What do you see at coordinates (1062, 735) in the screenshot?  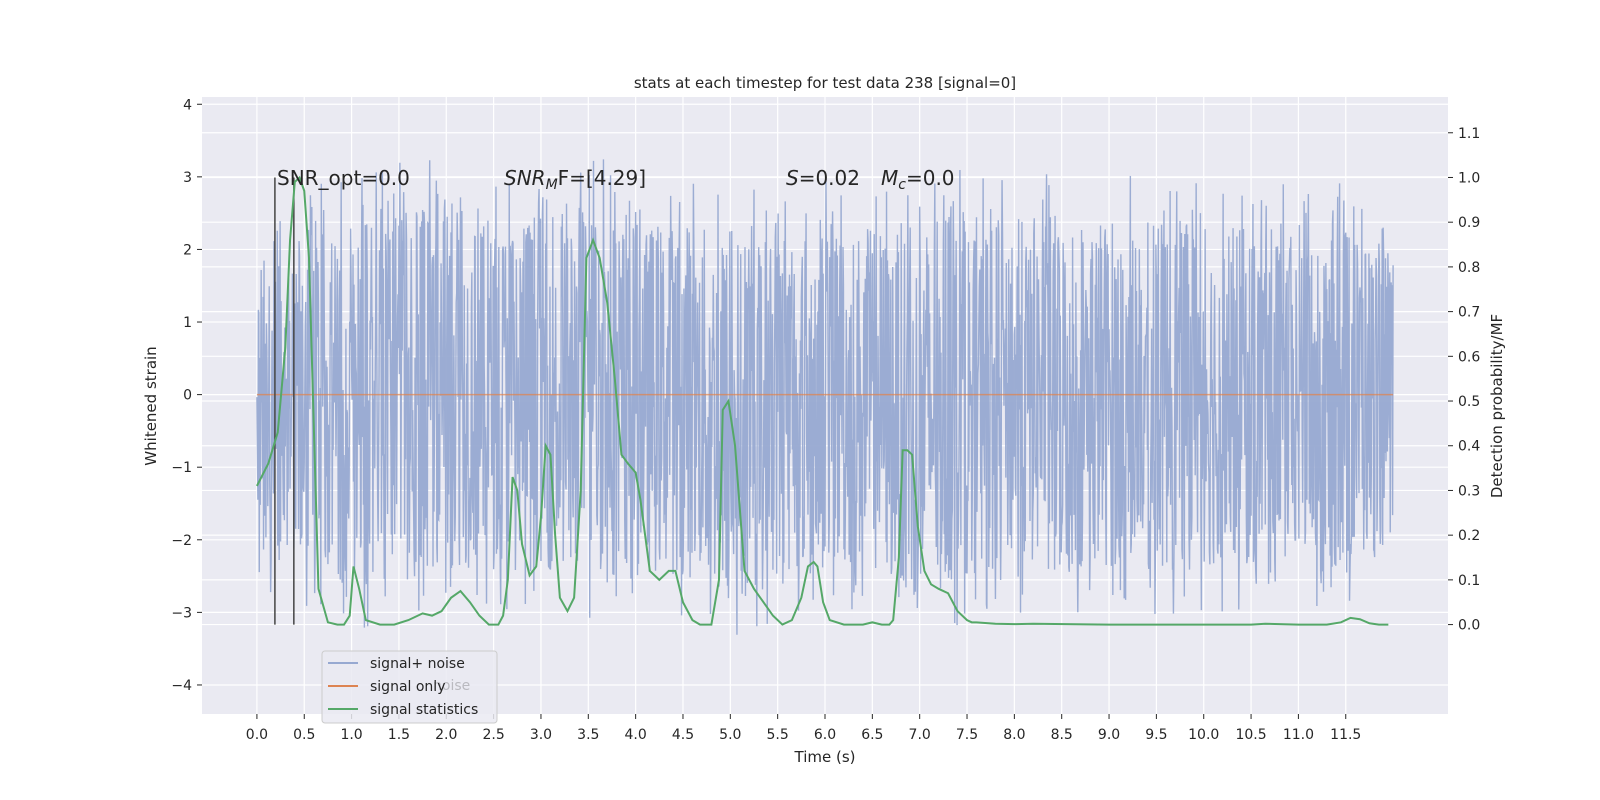 I see `x-tick-label: 8.5` at bounding box center [1062, 735].